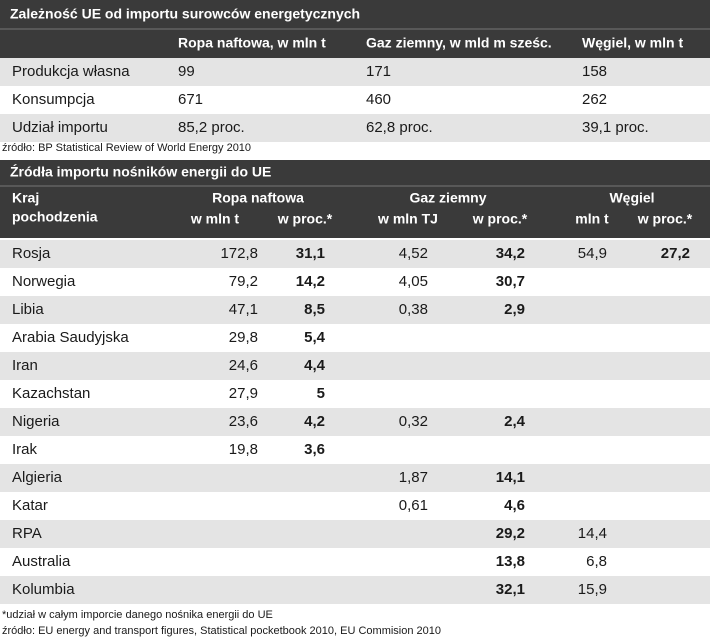 The image size is (710, 640). I want to click on row-label: Iran, so click(25, 365).